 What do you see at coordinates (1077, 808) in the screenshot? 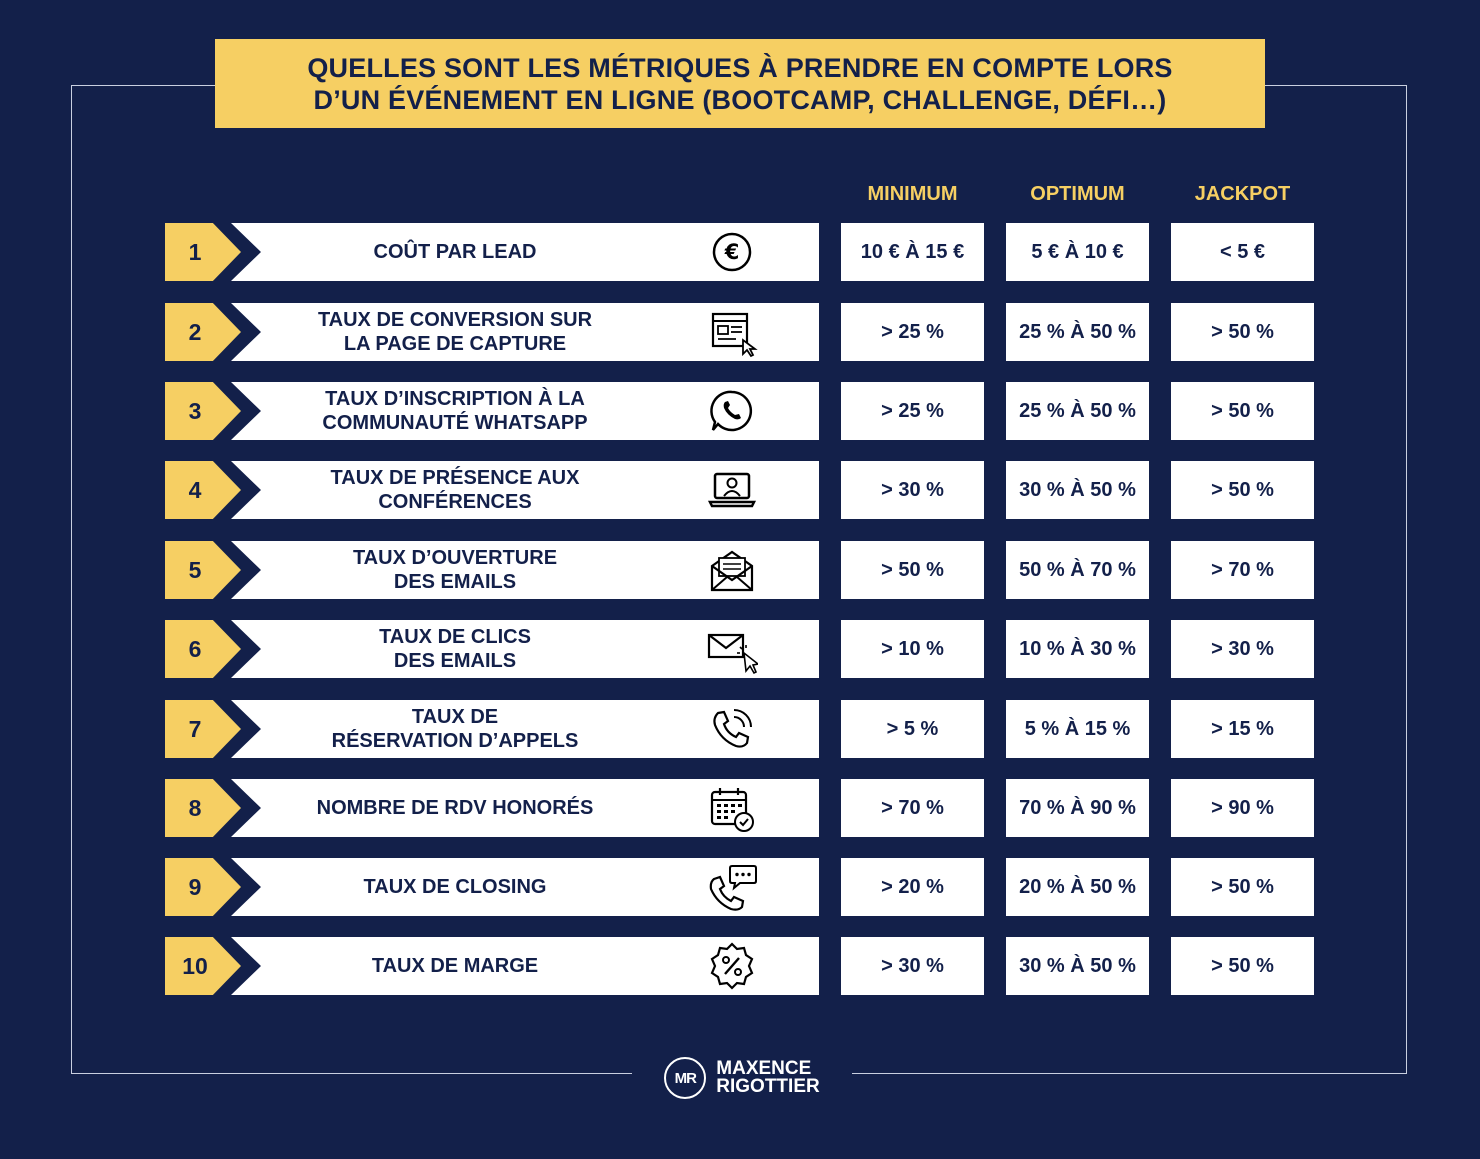
I see `optimum-value: 70 % À 90 %` at bounding box center [1077, 808].